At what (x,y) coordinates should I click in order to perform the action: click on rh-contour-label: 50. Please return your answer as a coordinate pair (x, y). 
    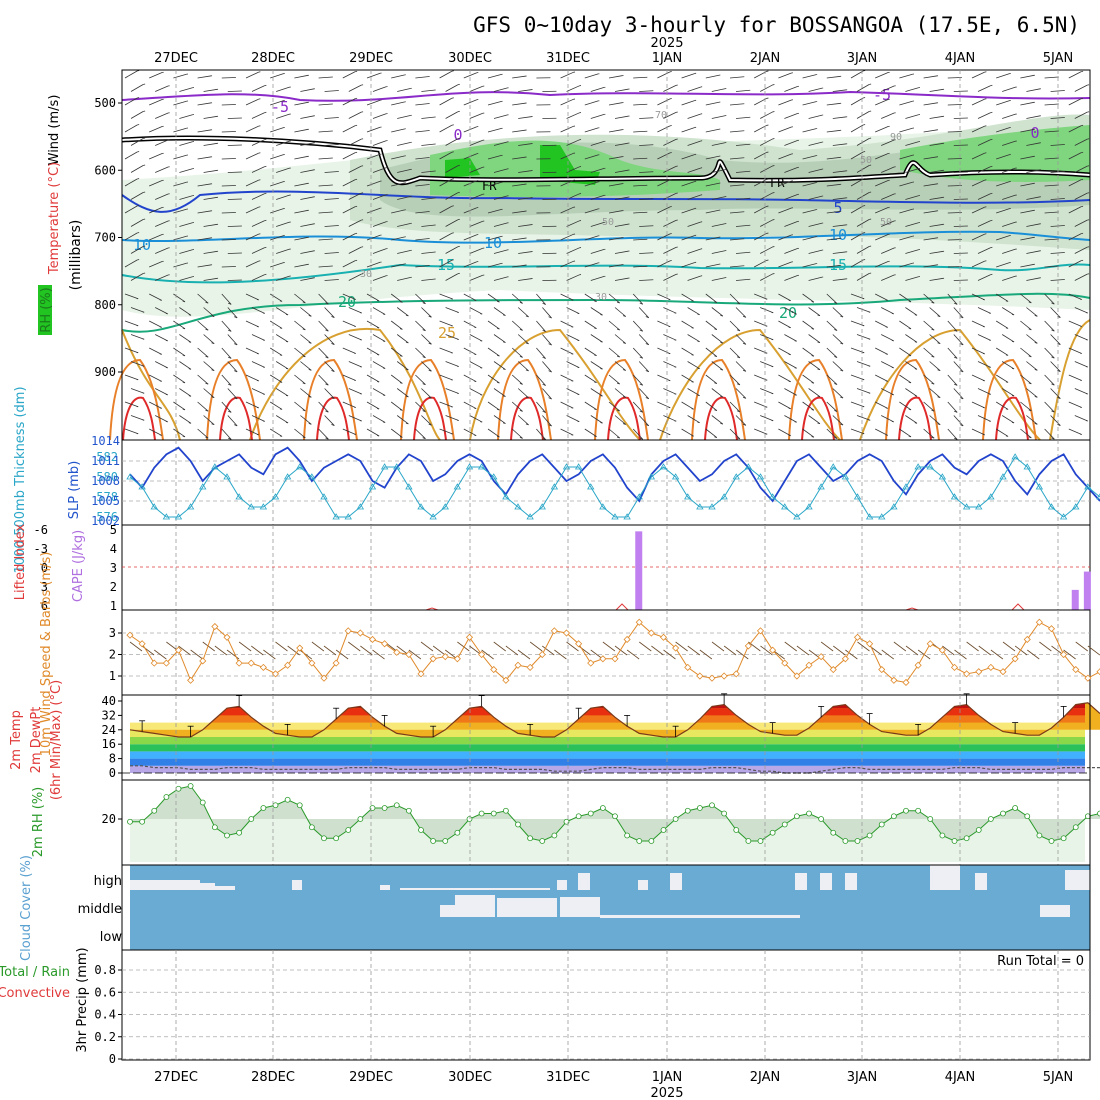
    Looking at the image, I should click on (608, 222).